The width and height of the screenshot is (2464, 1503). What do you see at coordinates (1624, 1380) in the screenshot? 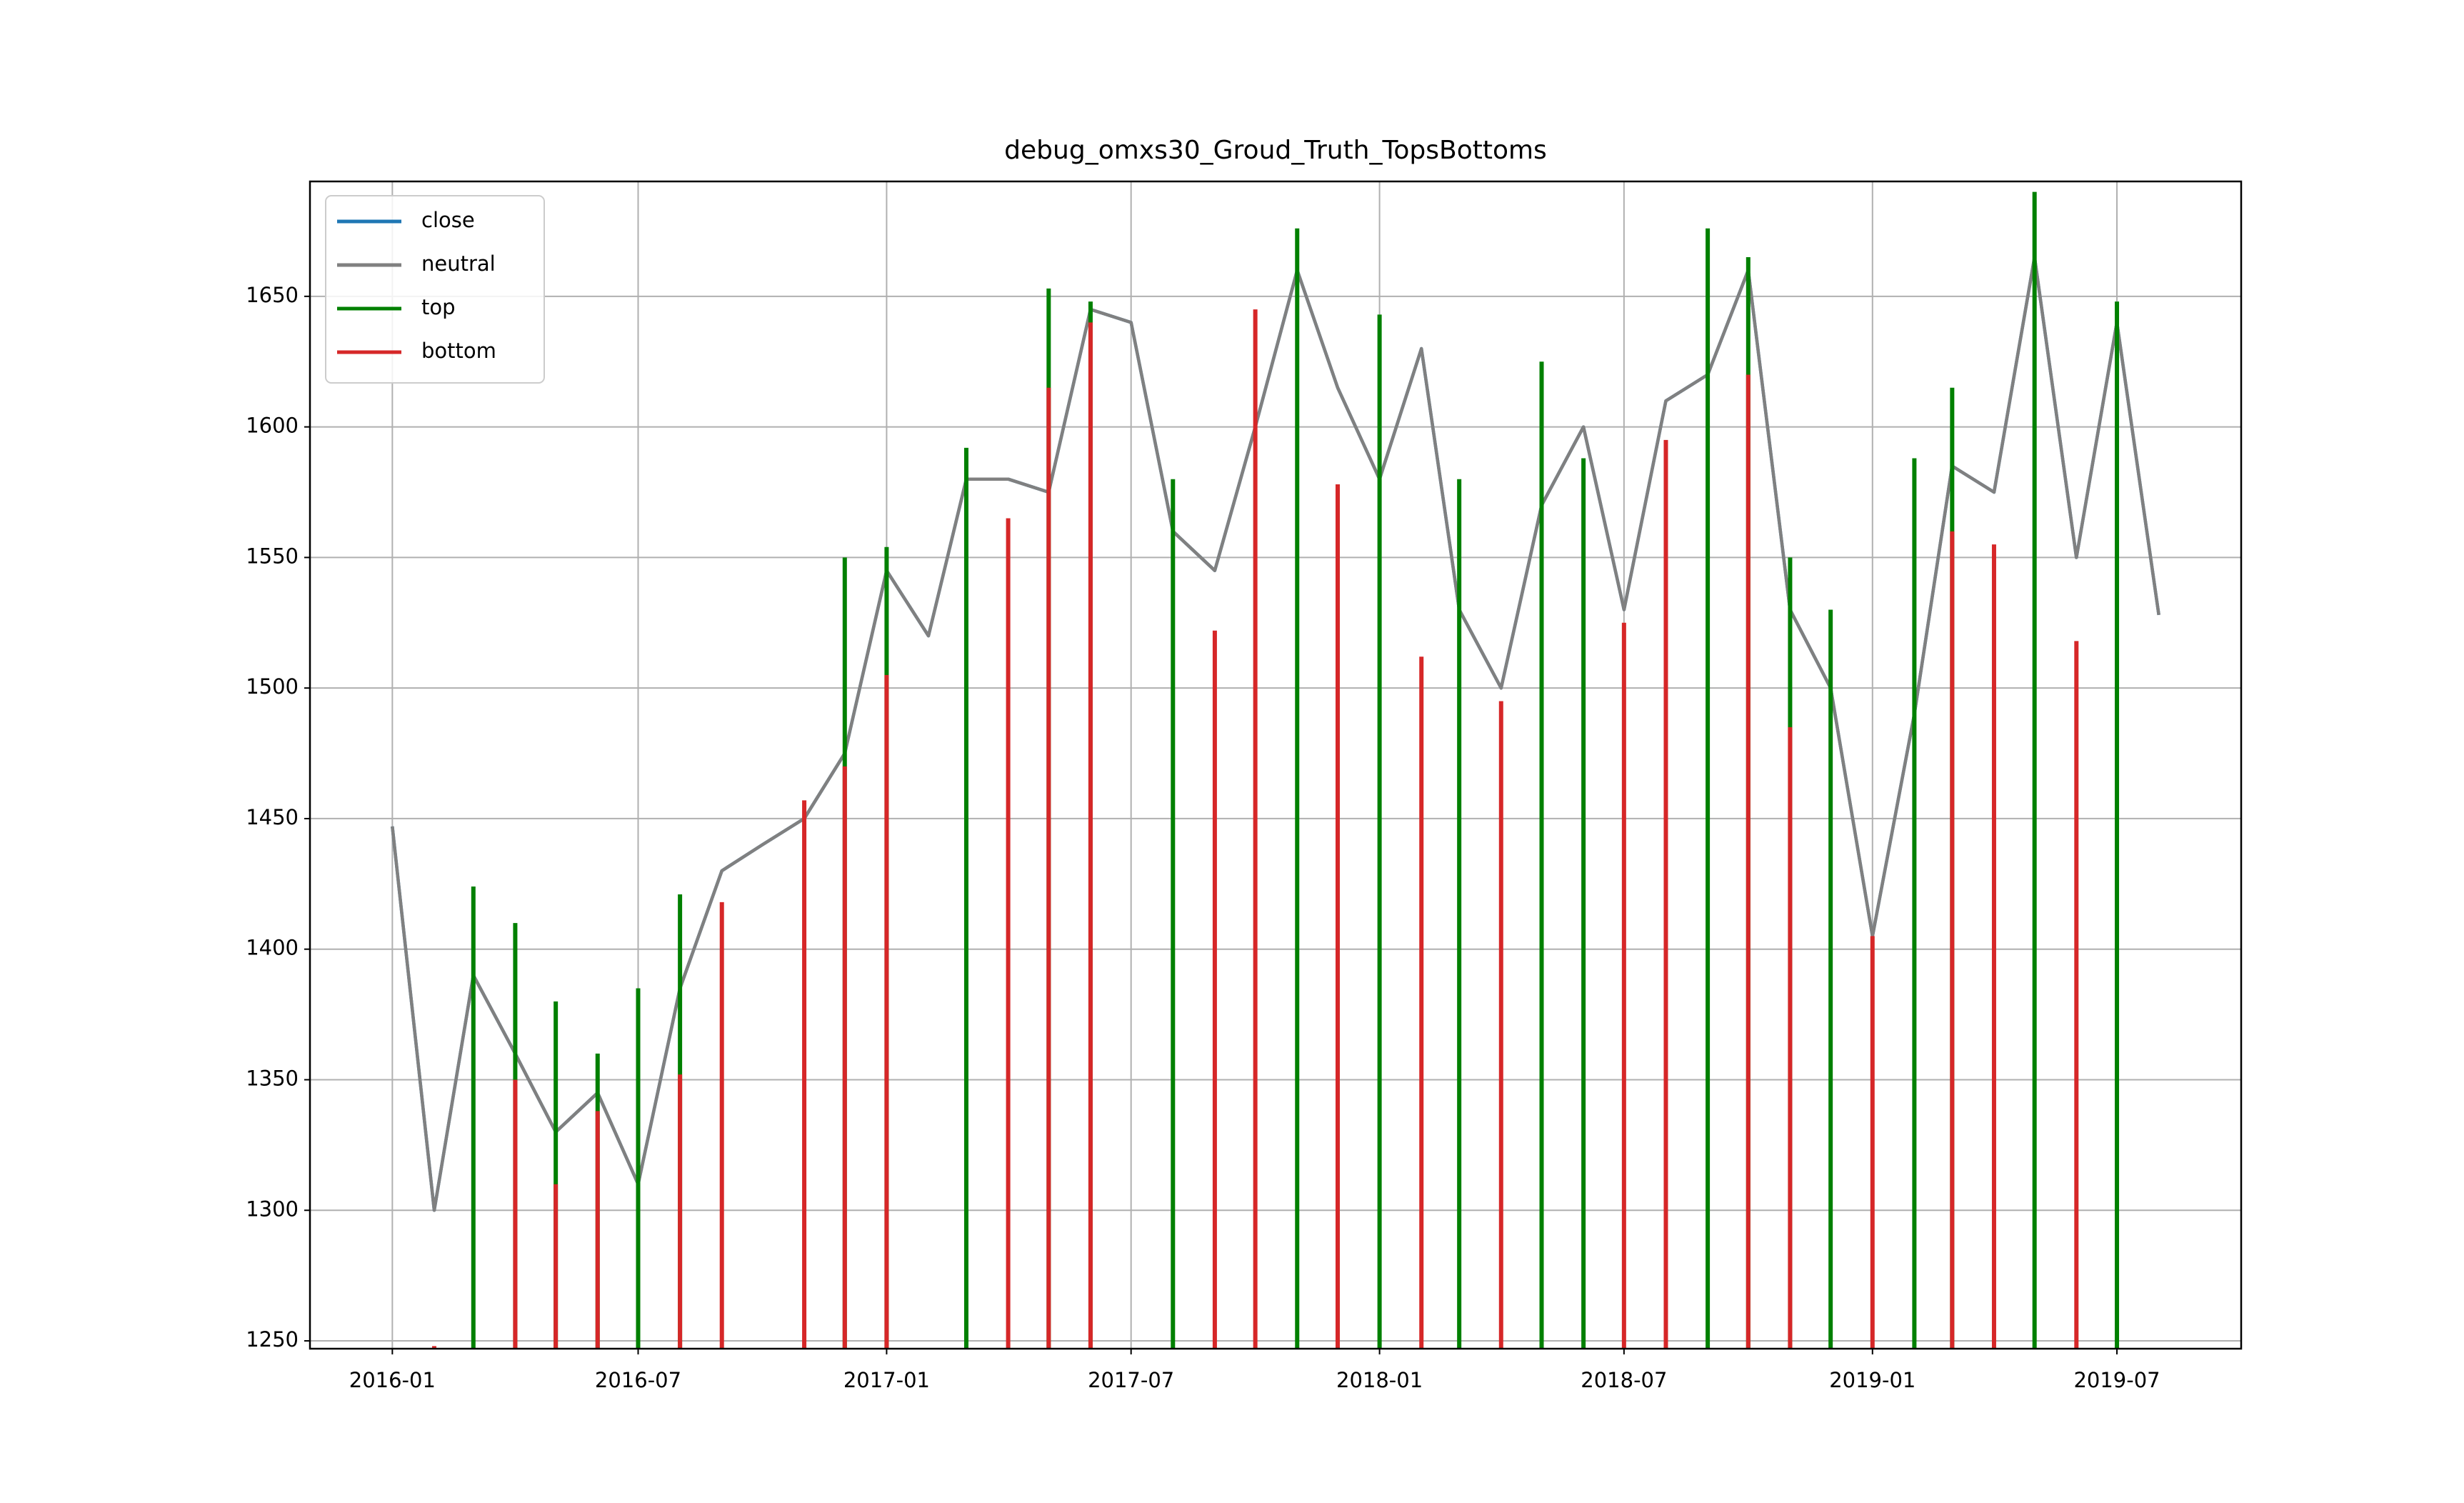
I see `x-tick-label: 2018-07` at bounding box center [1624, 1380].